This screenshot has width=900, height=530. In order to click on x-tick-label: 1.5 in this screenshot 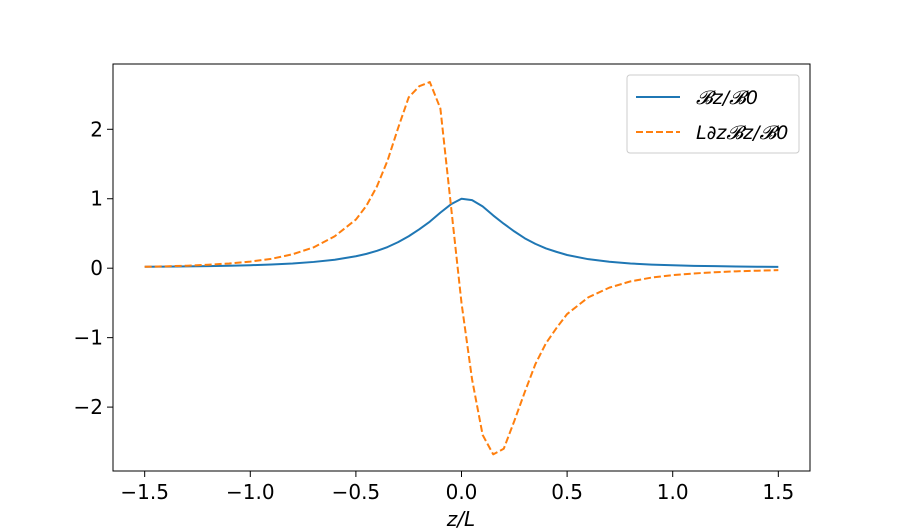, I will do `click(778, 492)`.